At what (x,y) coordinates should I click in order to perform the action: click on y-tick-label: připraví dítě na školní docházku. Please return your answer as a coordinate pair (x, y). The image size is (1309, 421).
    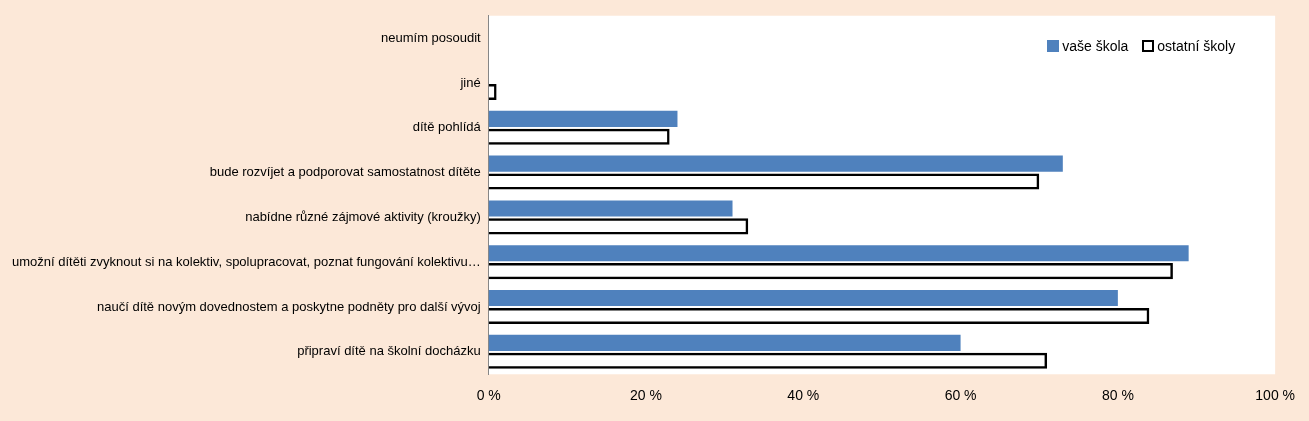
    Looking at the image, I should click on (389, 351).